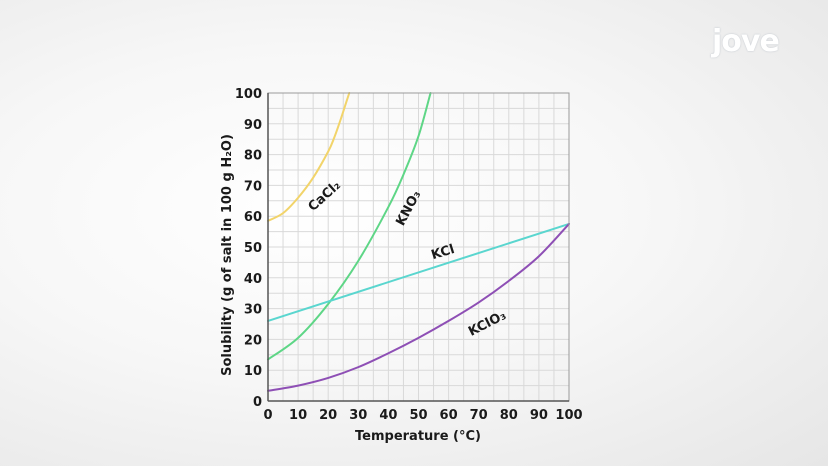 Image resolution: width=828 pixels, height=466 pixels. What do you see at coordinates (253, 340) in the screenshot?
I see `y-tick-label: 20` at bounding box center [253, 340].